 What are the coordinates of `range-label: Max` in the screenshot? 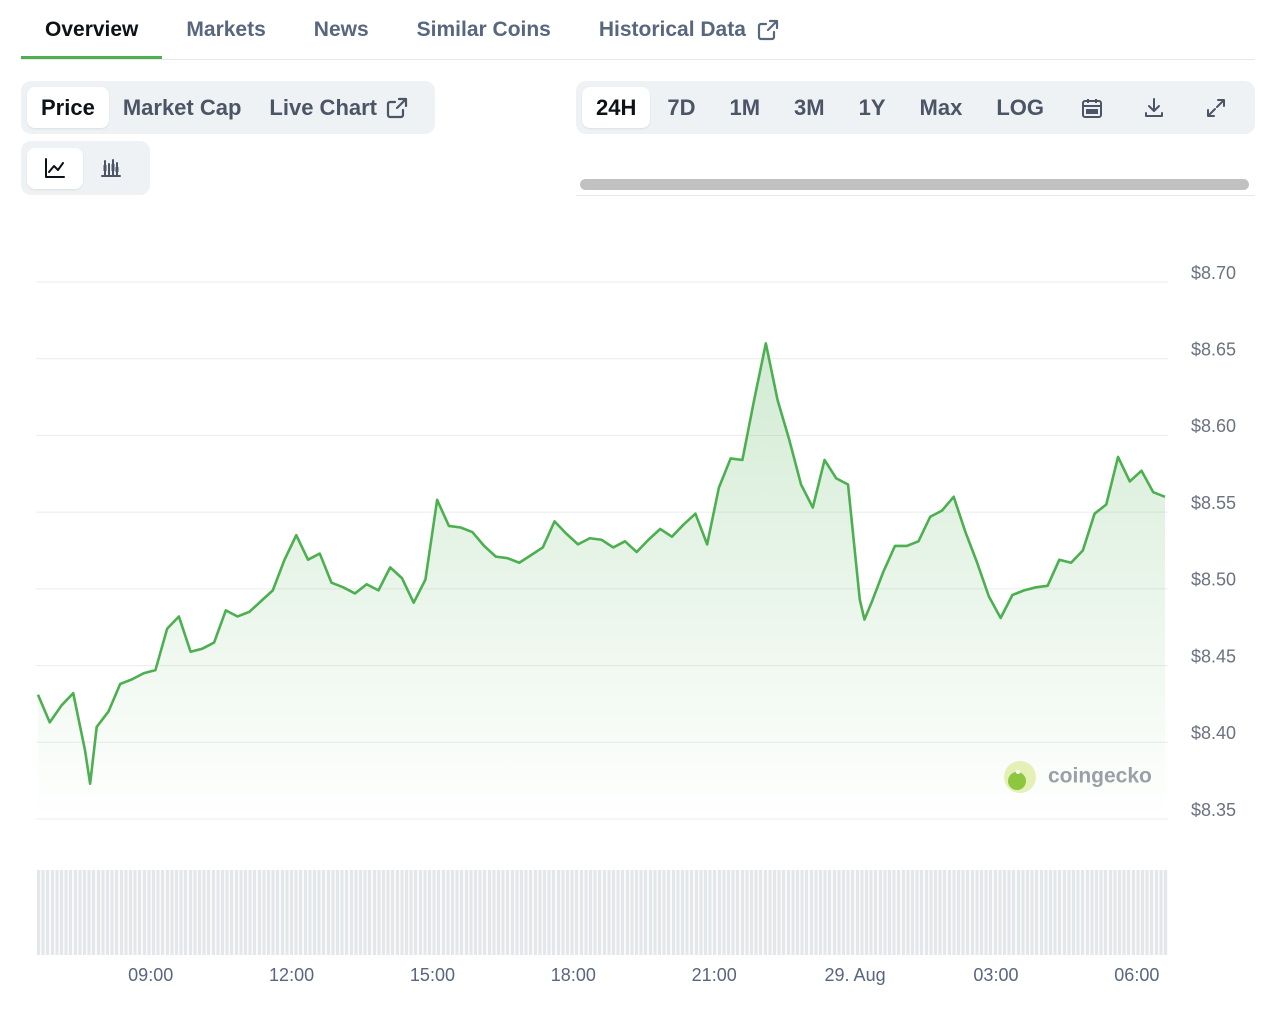 It's located at (941, 107).